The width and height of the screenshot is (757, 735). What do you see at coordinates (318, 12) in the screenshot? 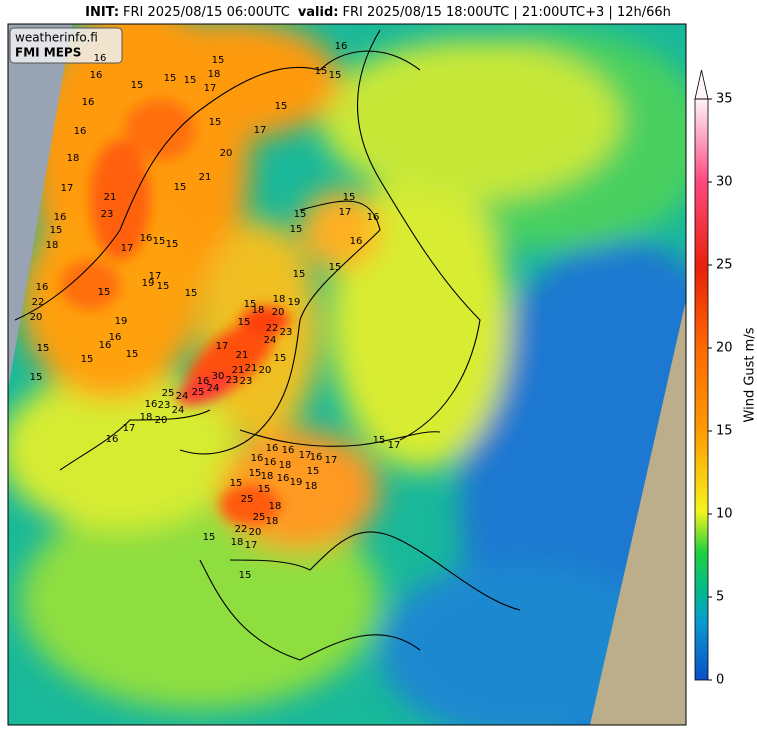
I see `valid-label: valid:` at bounding box center [318, 12].